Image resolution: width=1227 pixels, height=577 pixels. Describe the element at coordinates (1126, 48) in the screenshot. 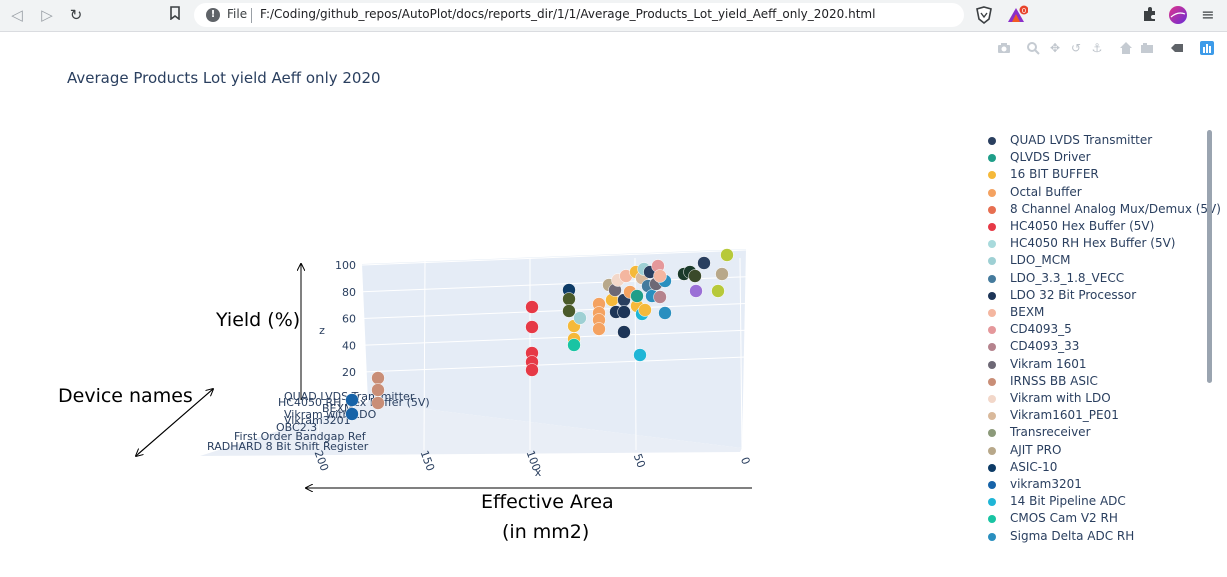

I see `home-icon` at that location.